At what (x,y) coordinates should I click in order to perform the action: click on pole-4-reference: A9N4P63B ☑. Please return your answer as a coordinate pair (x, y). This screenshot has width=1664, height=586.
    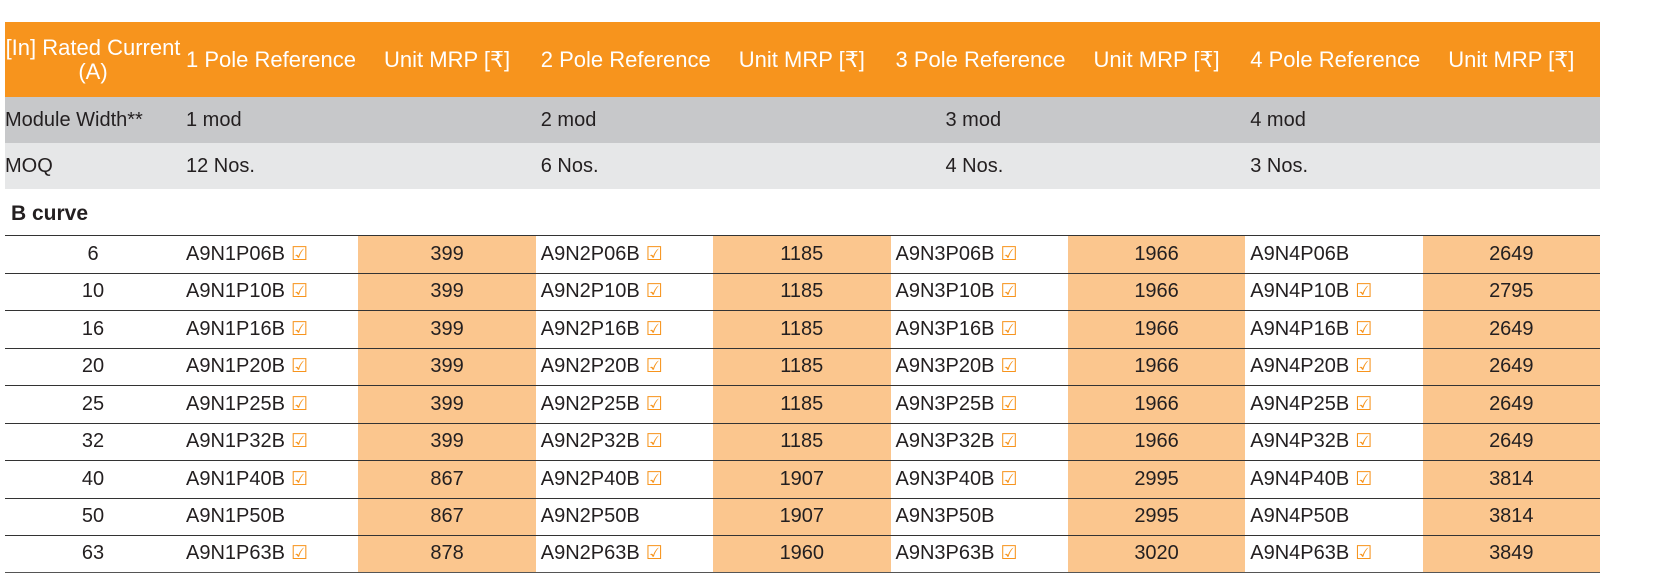
    Looking at the image, I should click on (1333, 554).